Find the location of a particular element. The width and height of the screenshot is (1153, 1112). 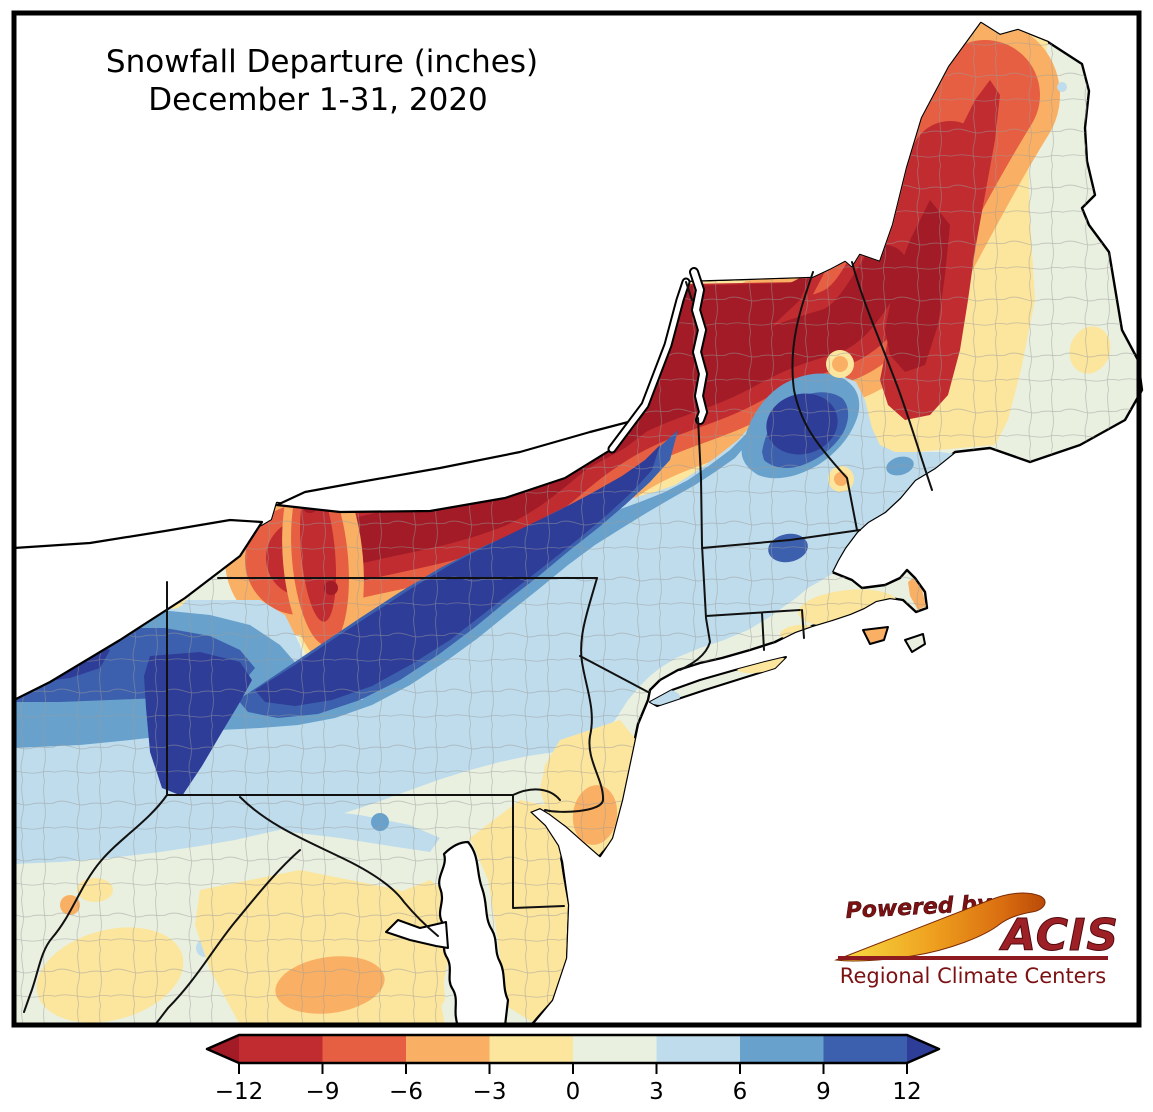

lake-champlain is located at coordinates (699, 346).